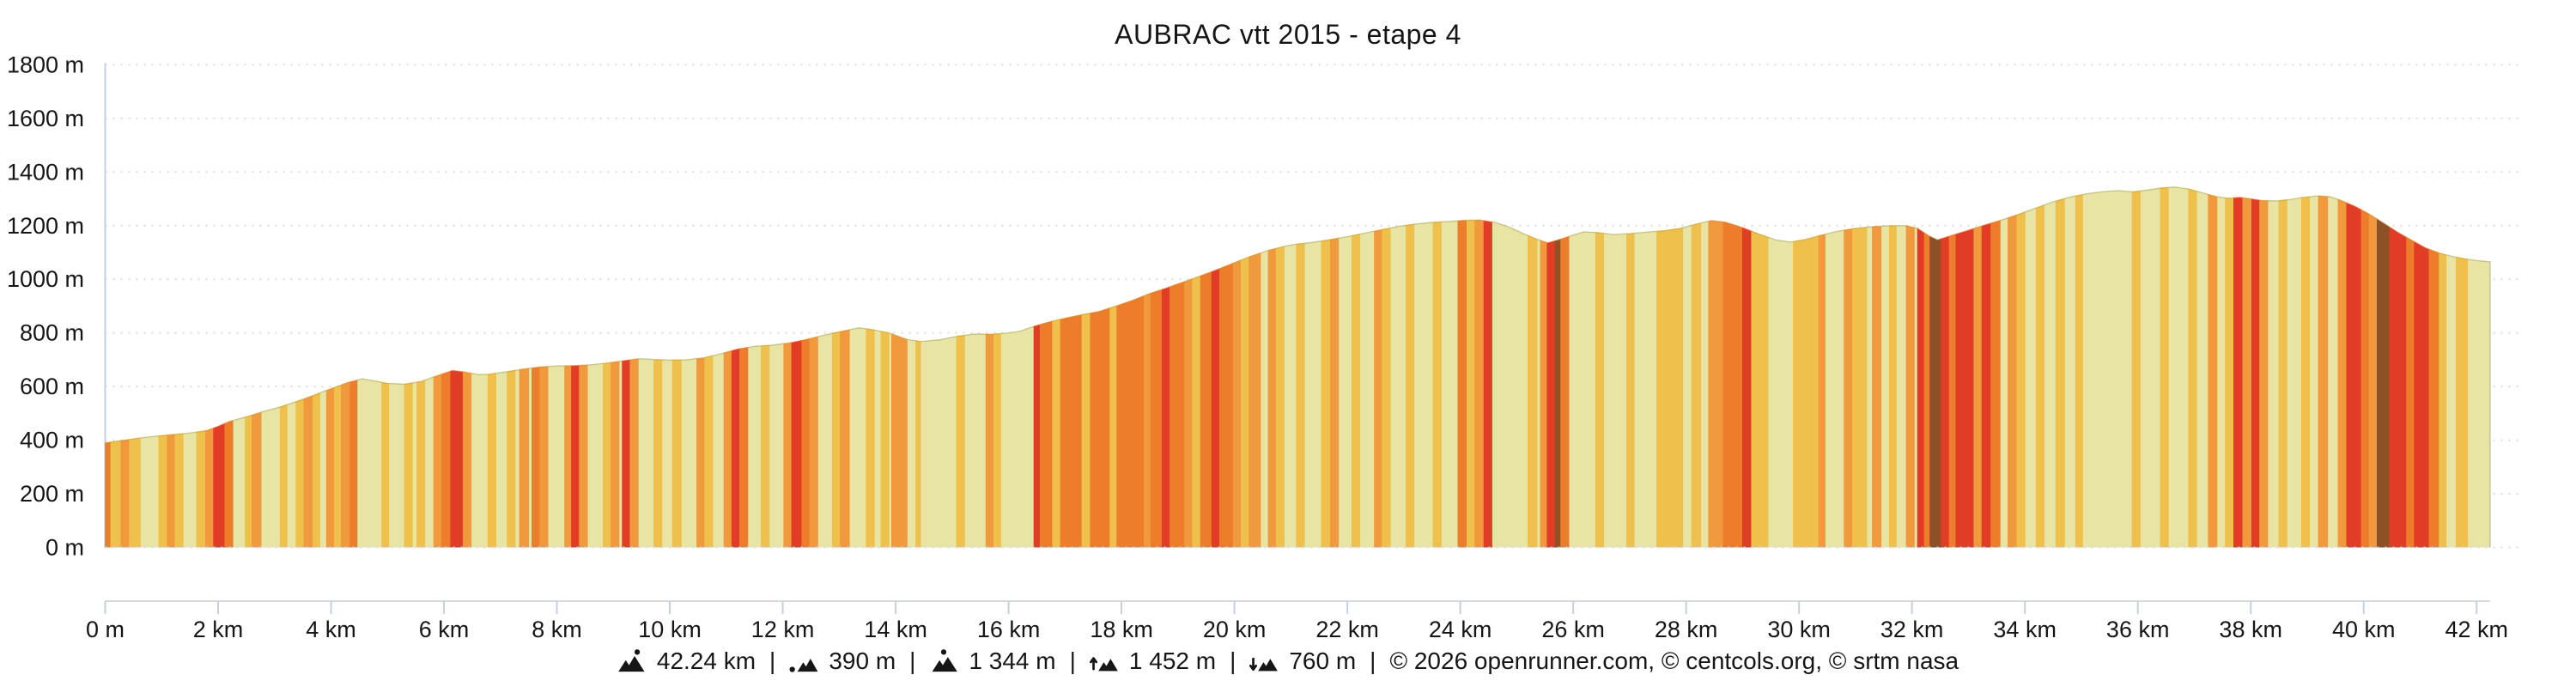  I want to click on min-elevation-value: 390 m, so click(863, 660).